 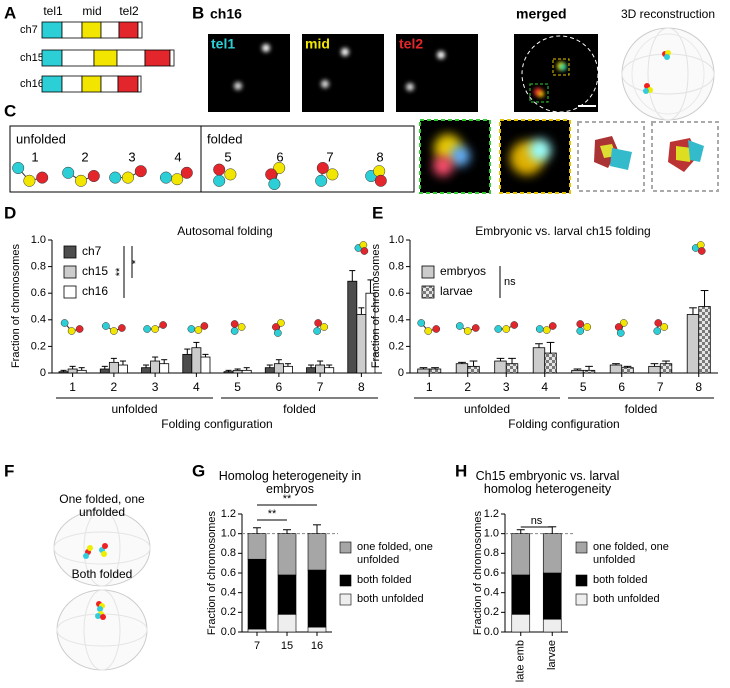 What do you see at coordinates (53, 11) in the screenshot?
I see `locus-label: tel1` at bounding box center [53, 11].